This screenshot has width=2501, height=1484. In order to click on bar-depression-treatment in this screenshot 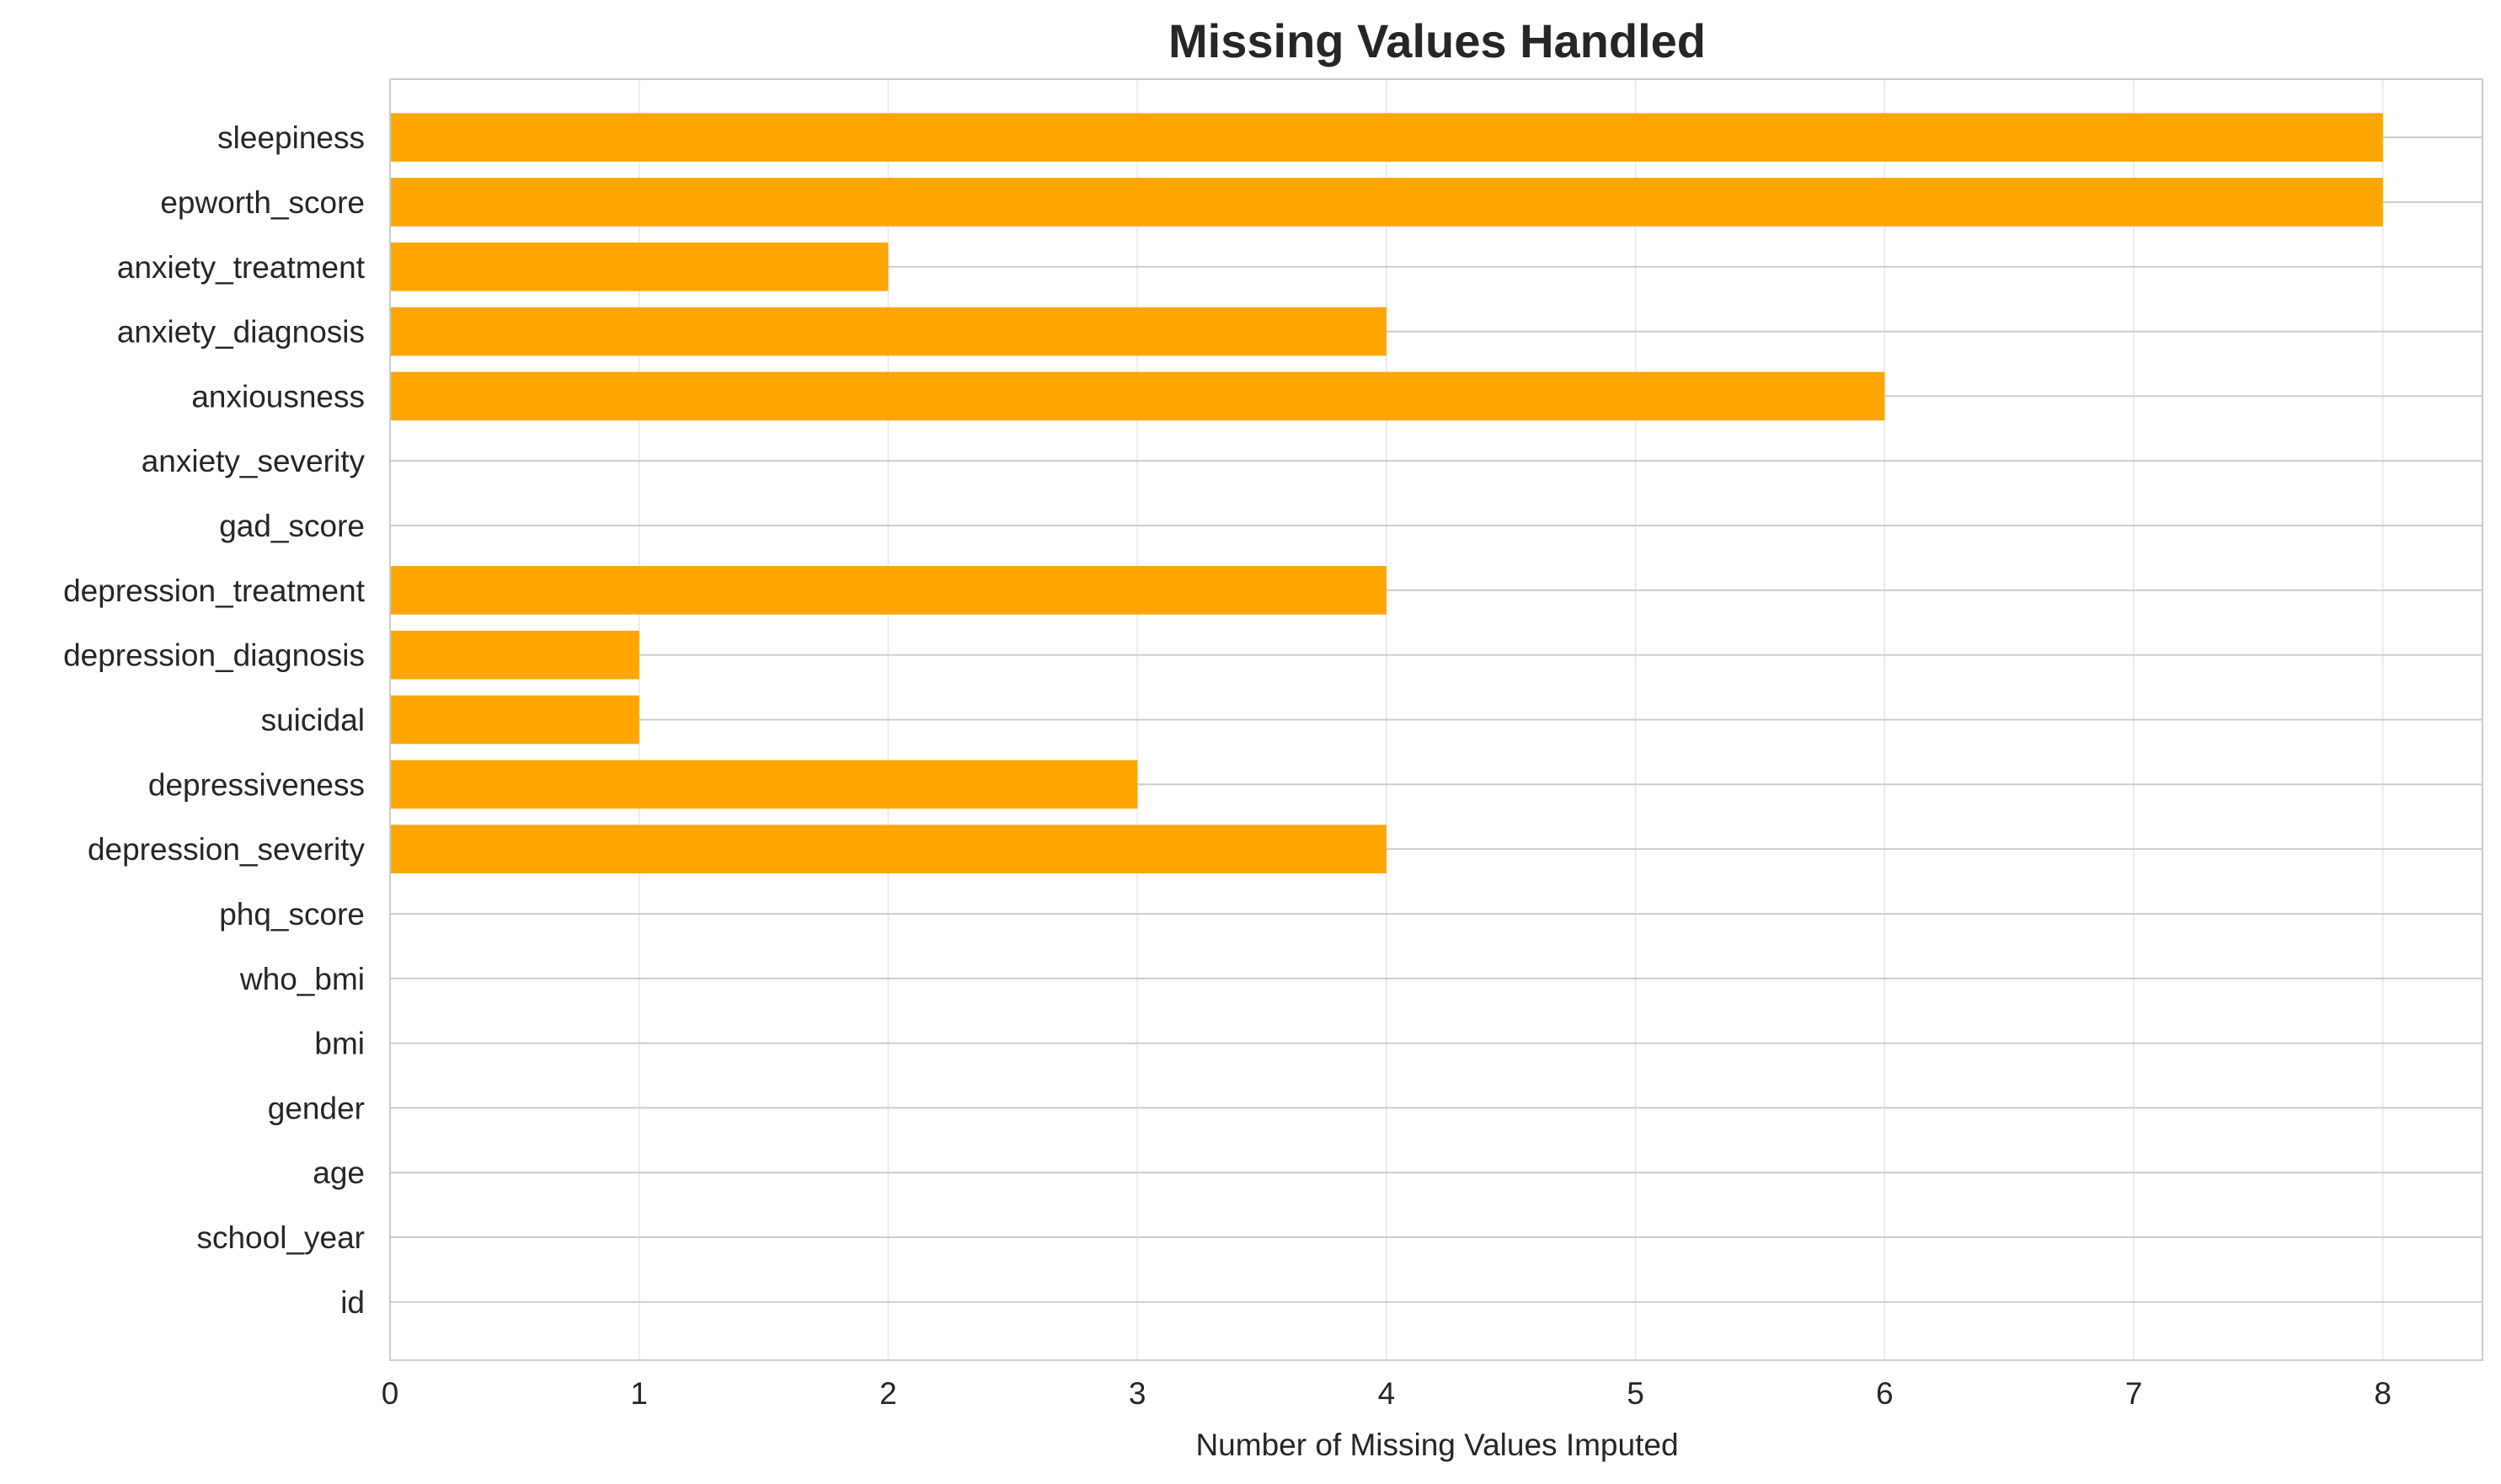, I will do `click(888, 591)`.